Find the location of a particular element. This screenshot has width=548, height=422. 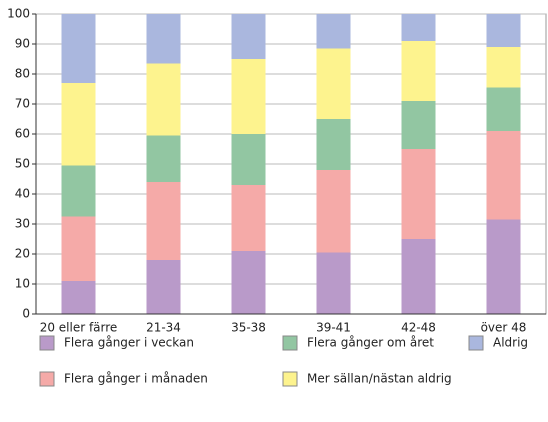

y-tick-label: 80 is located at coordinates (22, 74).